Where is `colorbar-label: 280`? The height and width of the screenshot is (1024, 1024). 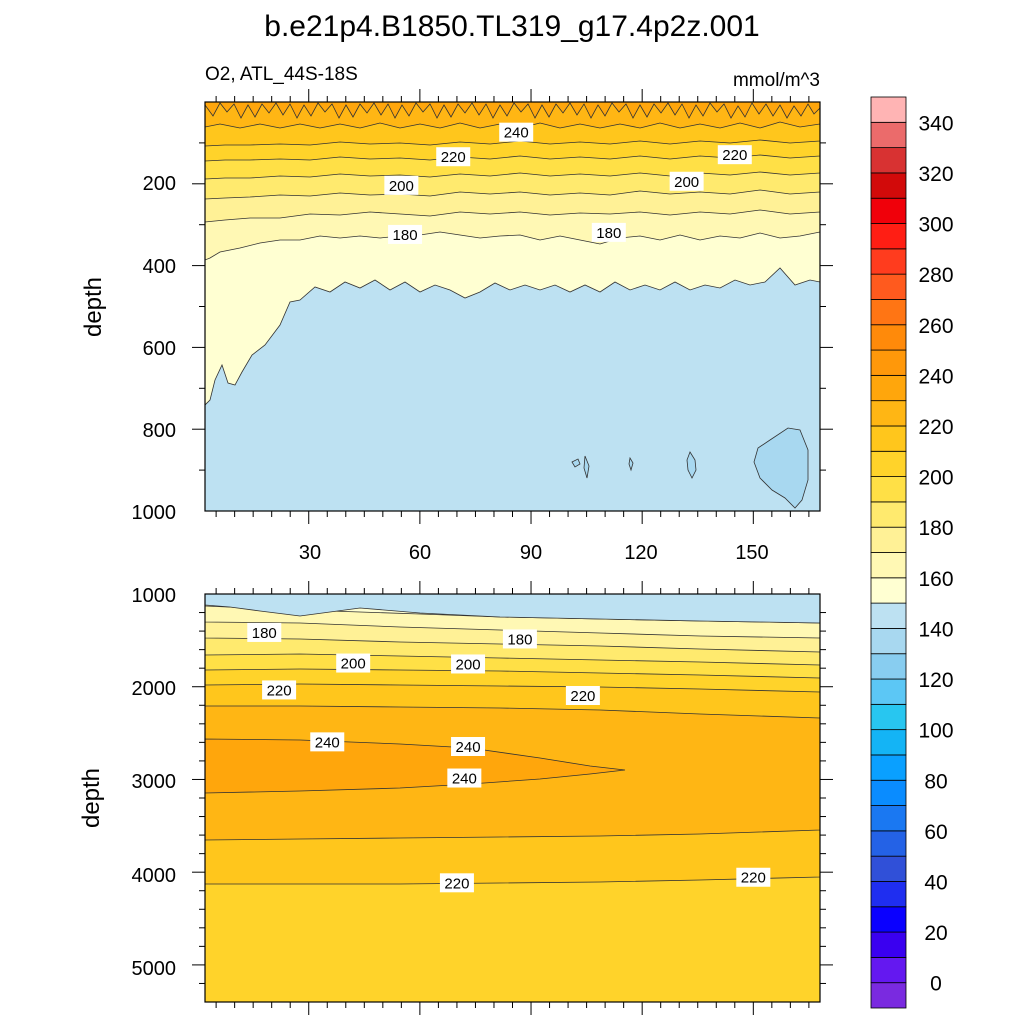 colorbar-label: 280 is located at coordinates (935, 275).